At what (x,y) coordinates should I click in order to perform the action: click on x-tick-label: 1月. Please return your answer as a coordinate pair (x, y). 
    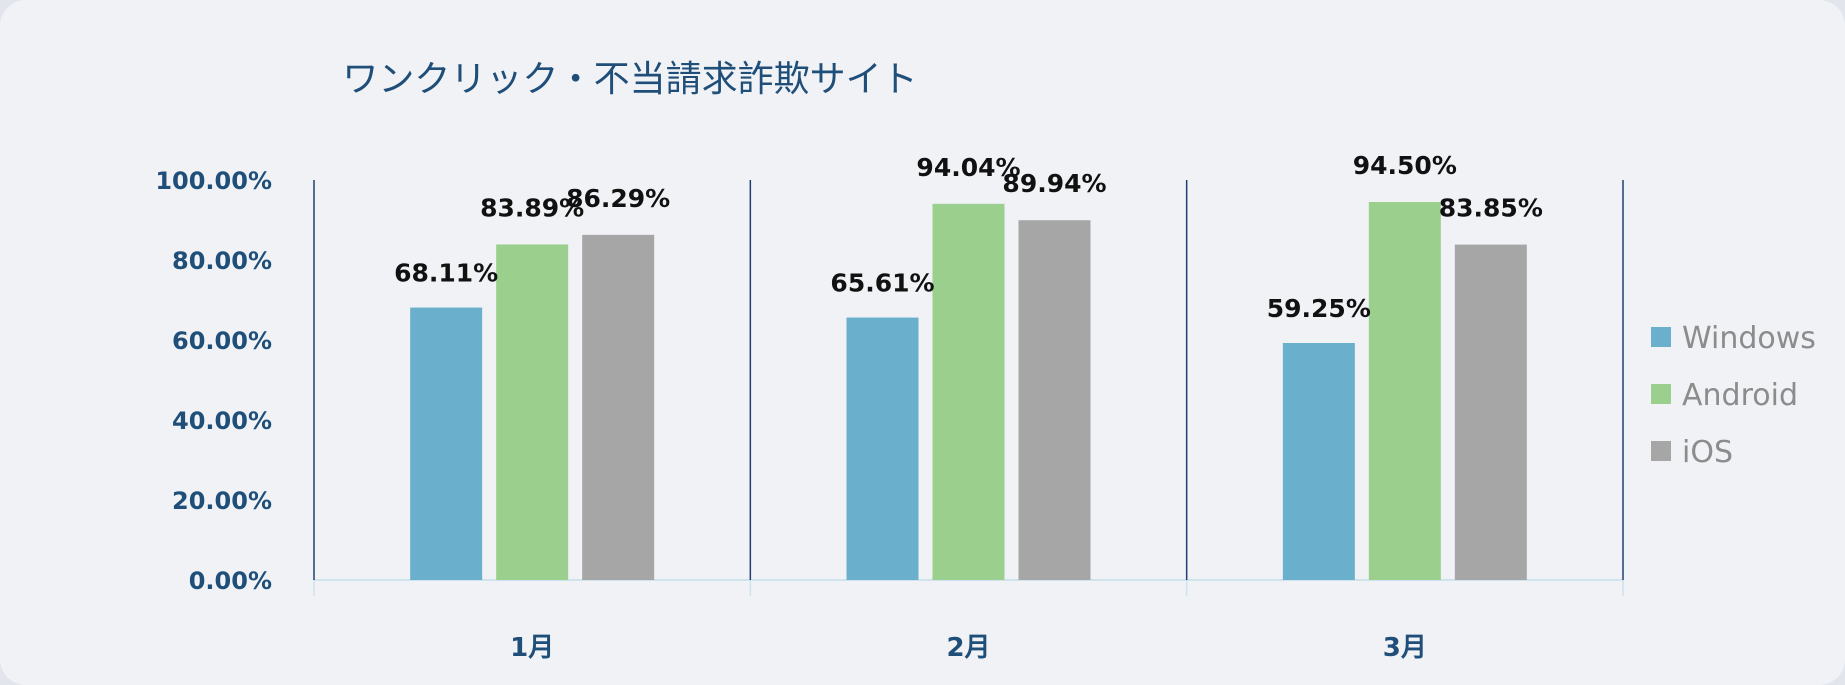
    Looking at the image, I should click on (532, 648).